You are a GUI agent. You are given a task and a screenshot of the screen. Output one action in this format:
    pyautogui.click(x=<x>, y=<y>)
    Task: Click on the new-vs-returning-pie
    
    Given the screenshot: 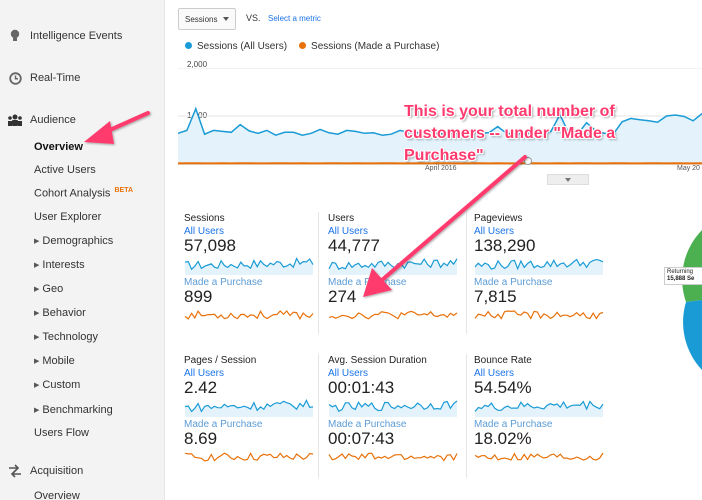 What is the action you would take?
    pyautogui.click(x=681, y=300)
    